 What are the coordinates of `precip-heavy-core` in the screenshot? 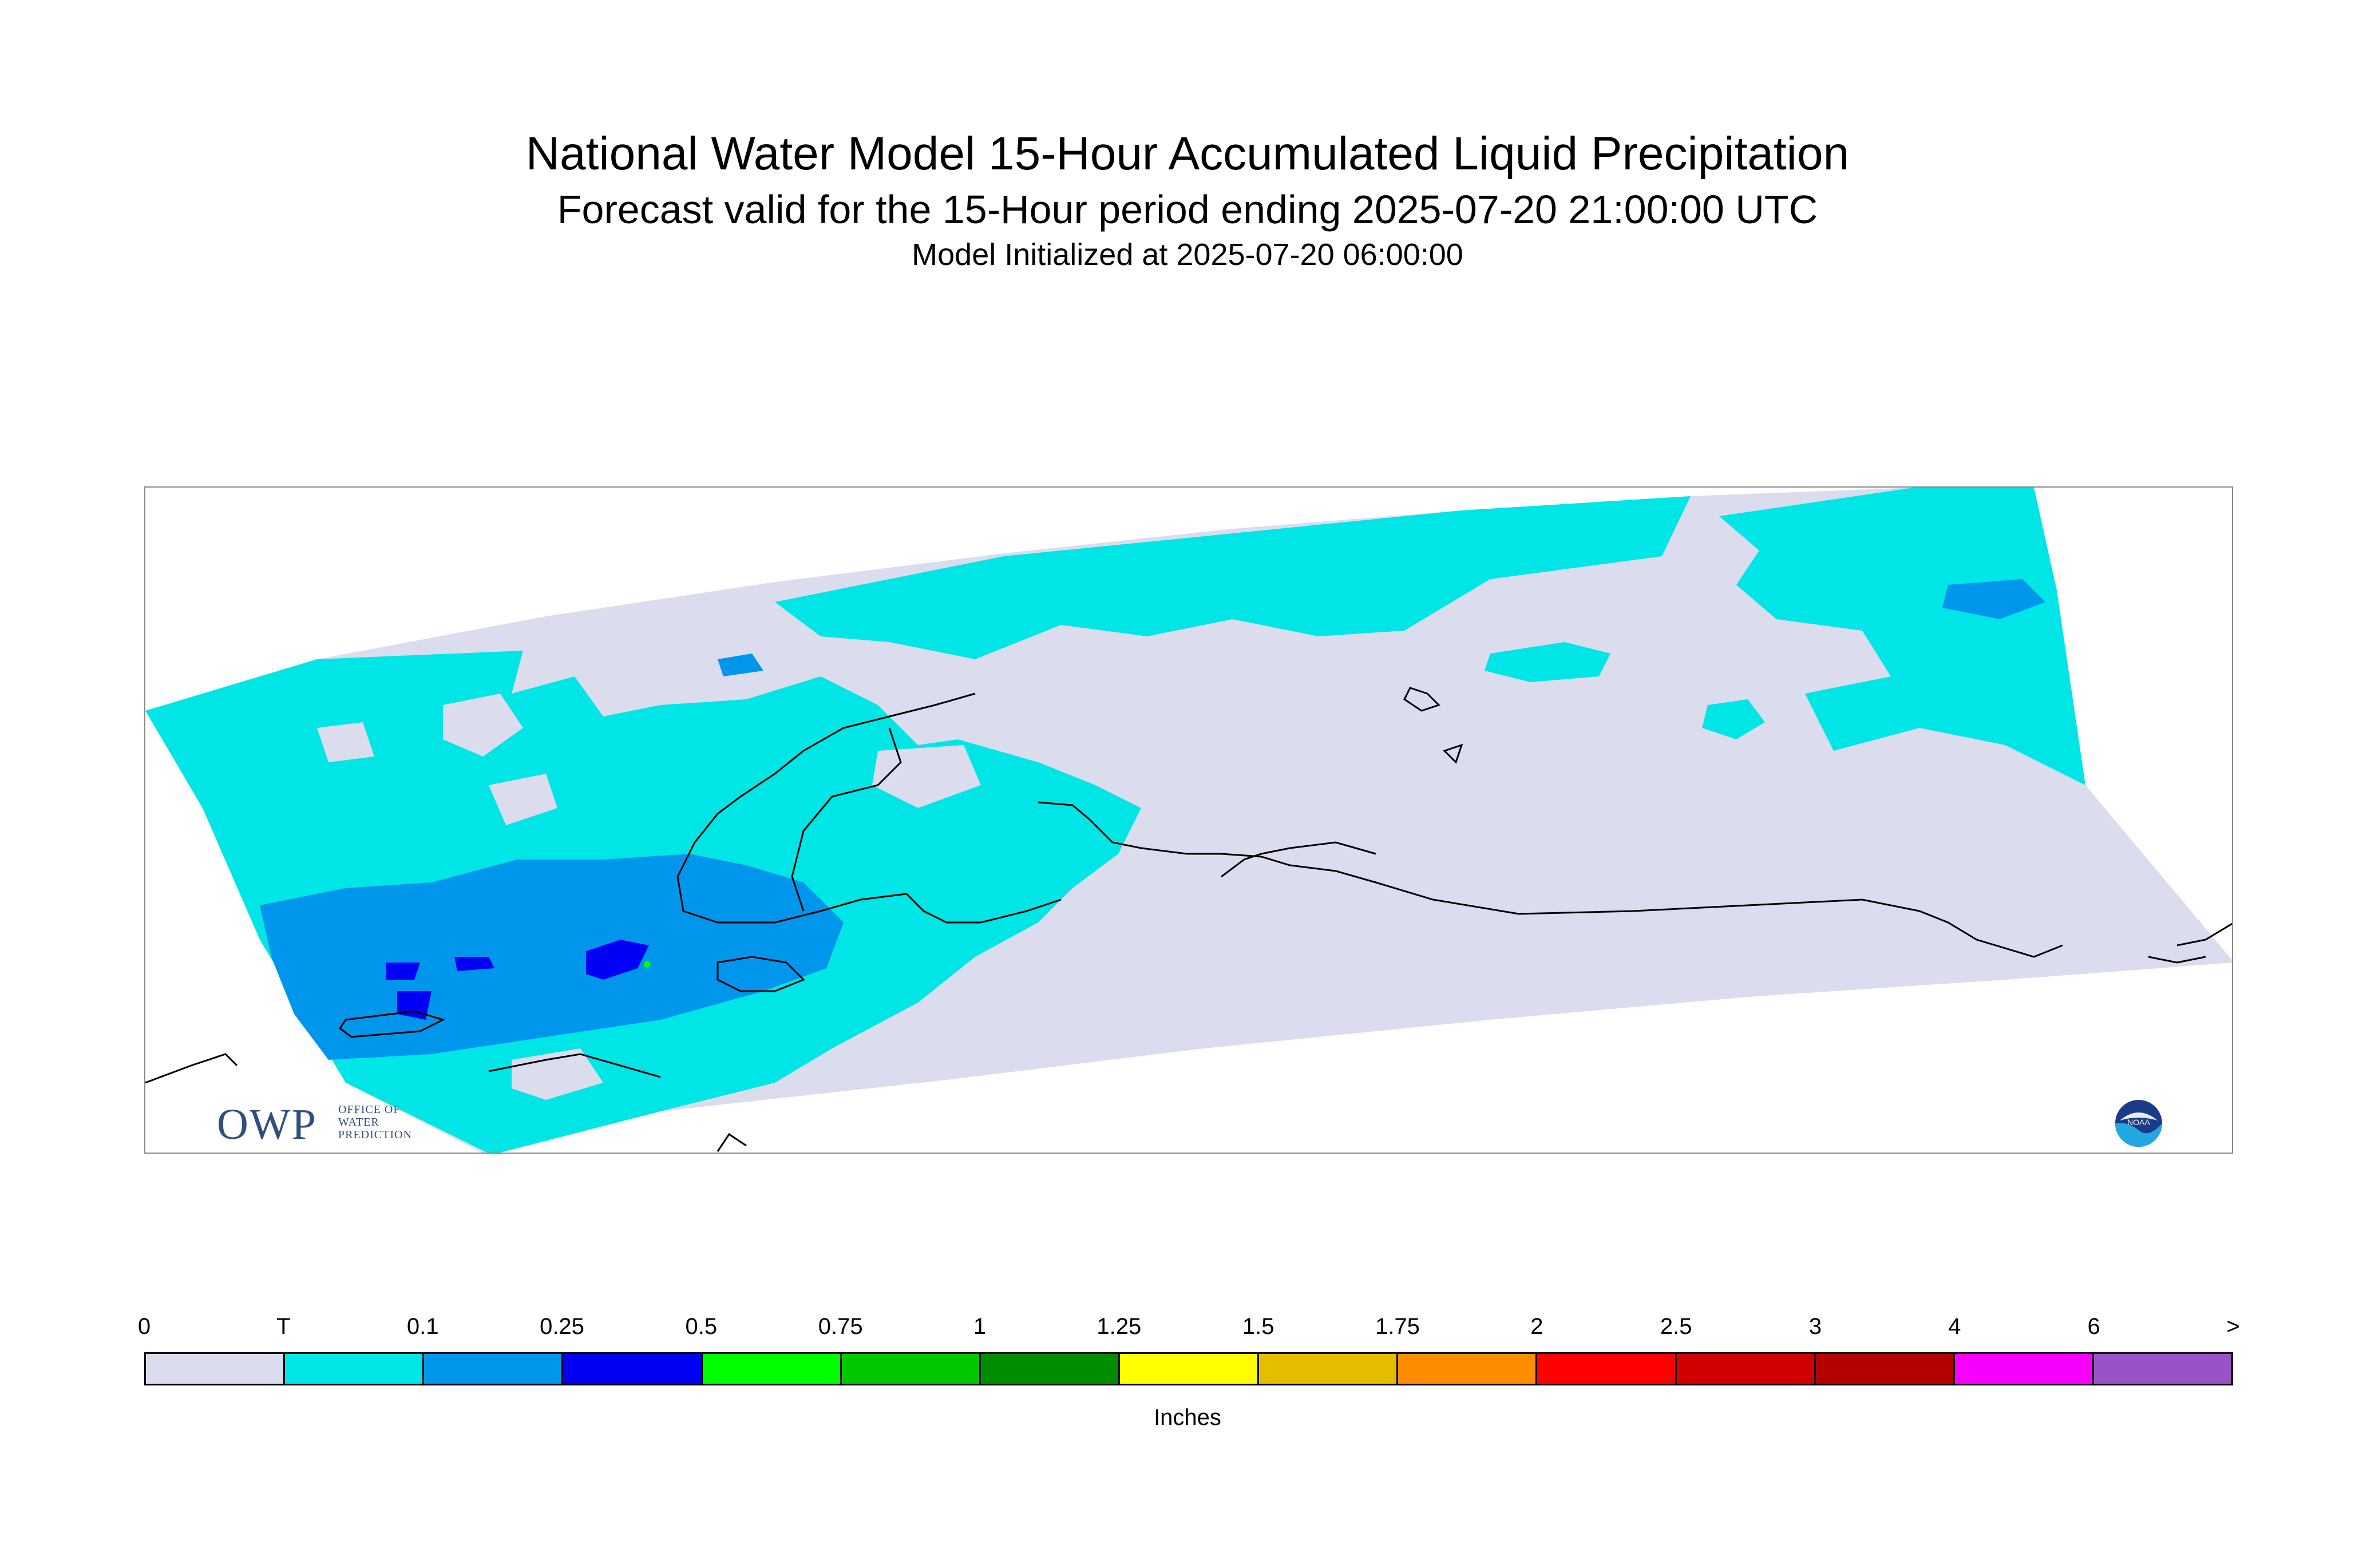 It's located at (617, 960).